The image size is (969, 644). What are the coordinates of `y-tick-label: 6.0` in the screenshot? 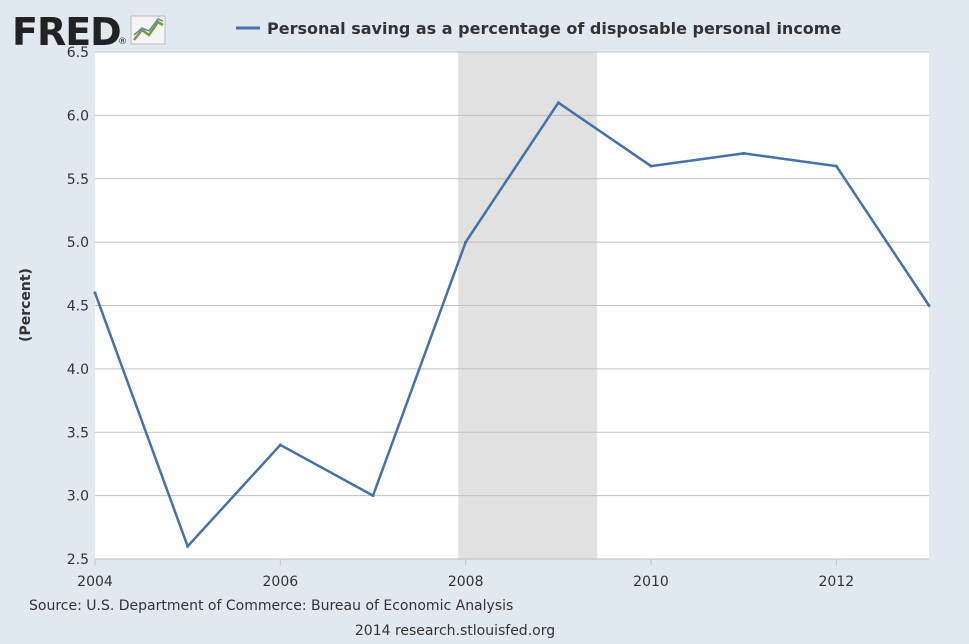 It's located at (78, 116).